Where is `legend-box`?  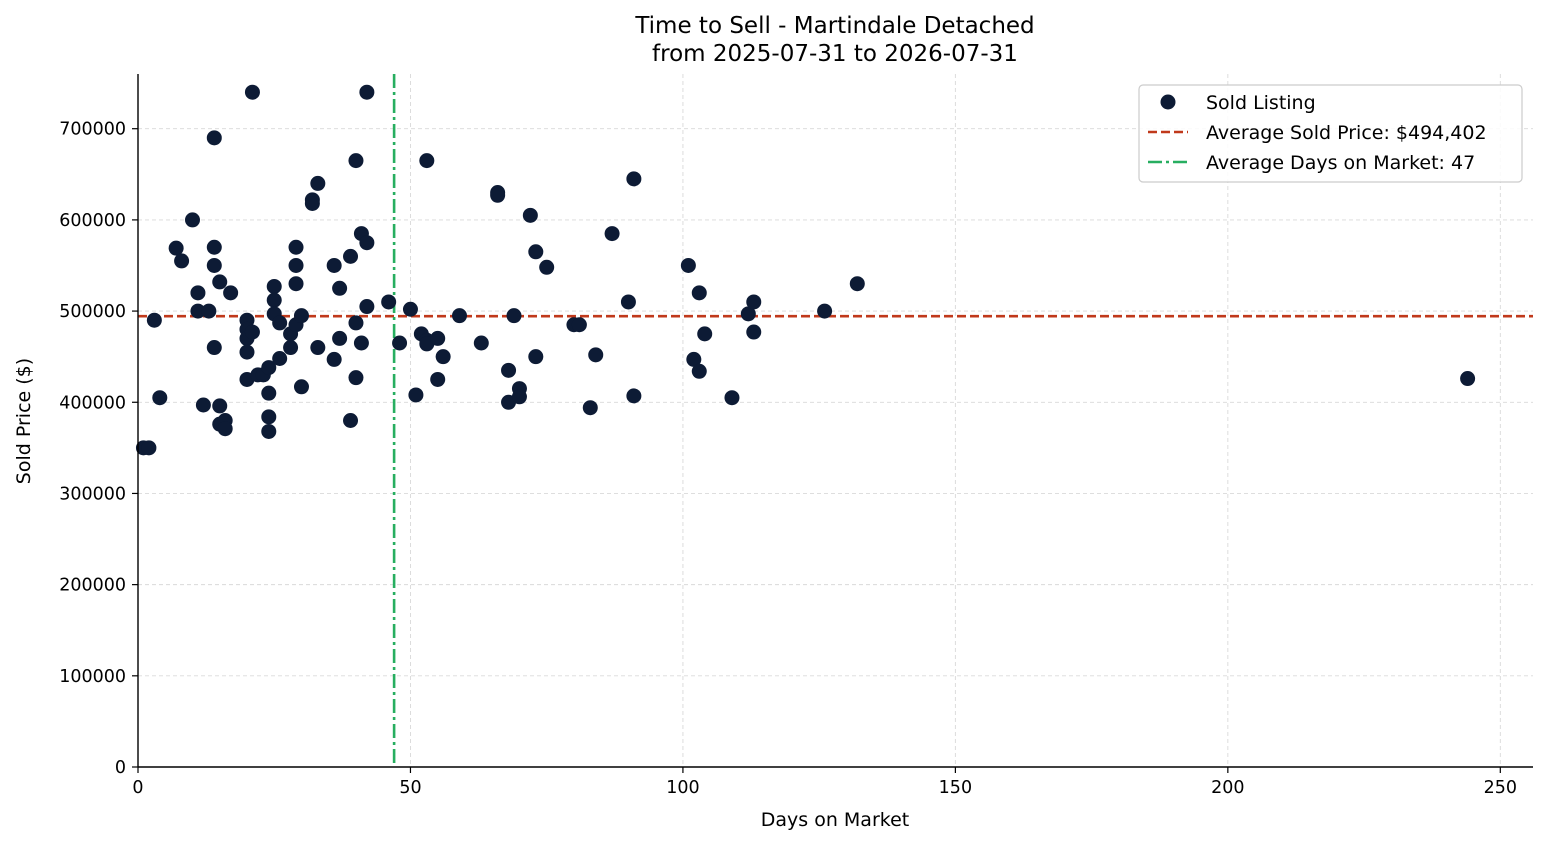 legend-box is located at coordinates (1330, 133).